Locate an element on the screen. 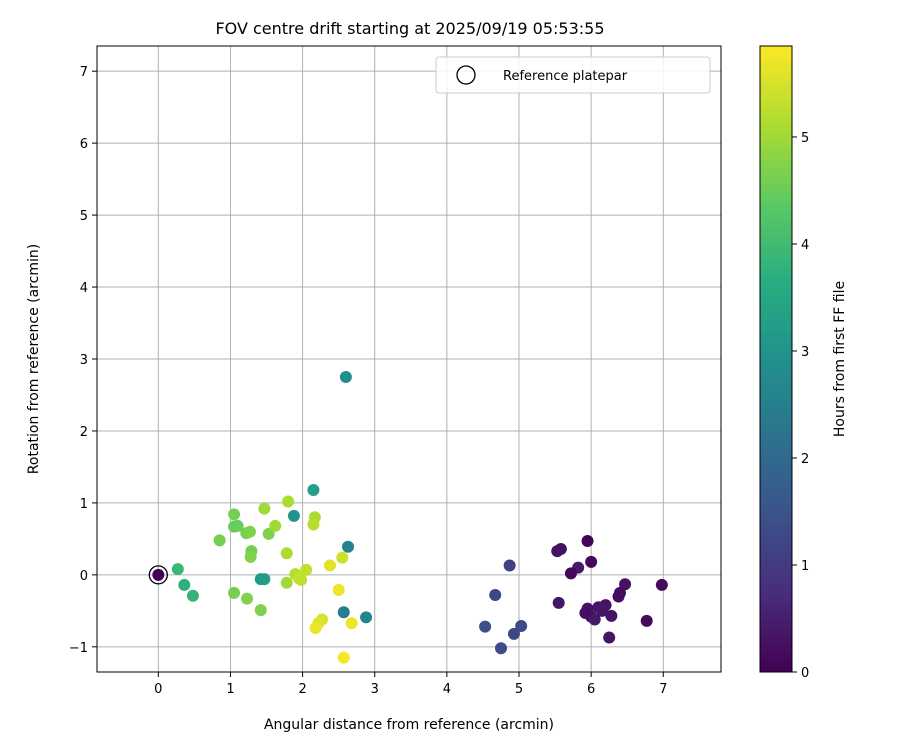  colorbar-tick-label: 4 is located at coordinates (805, 245).